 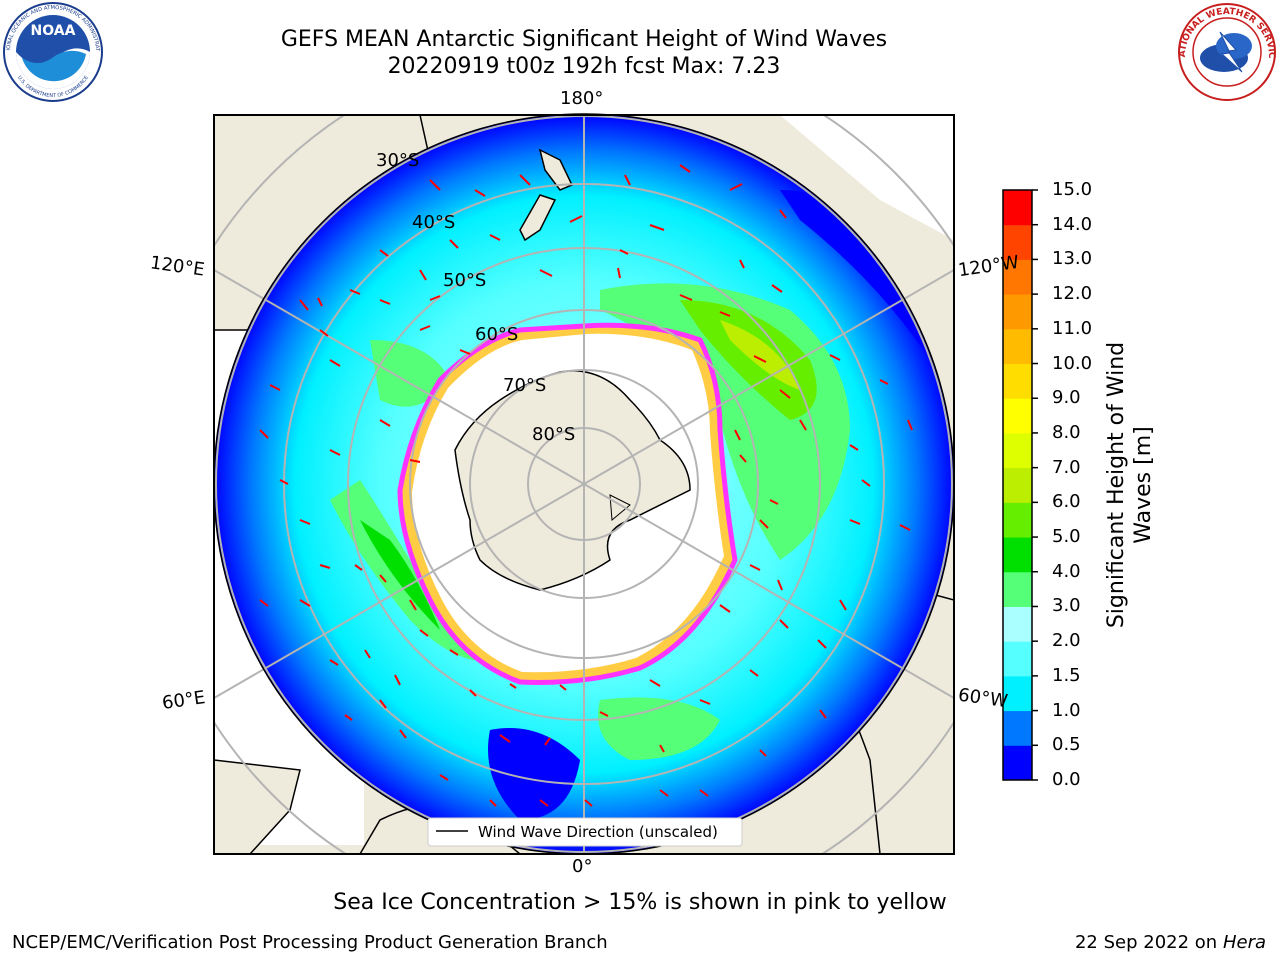 What do you see at coordinates (554, 434) in the screenshot?
I see `lat-label-80s: 80°S` at bounding box center [554, 434].